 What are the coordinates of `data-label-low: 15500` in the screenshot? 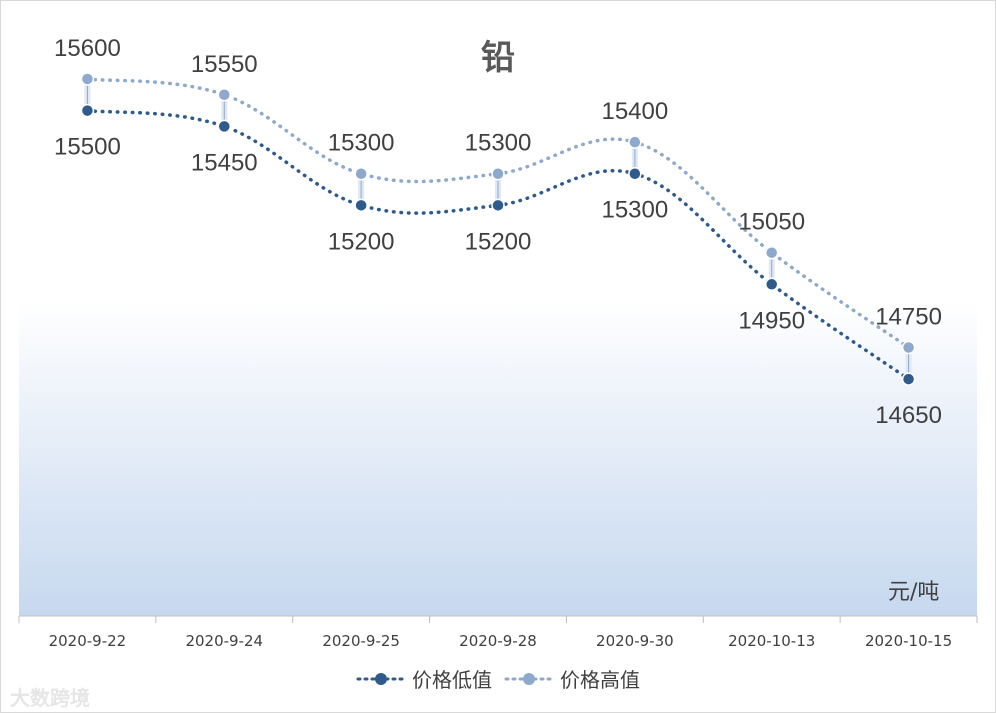 It's located at (87, 147).